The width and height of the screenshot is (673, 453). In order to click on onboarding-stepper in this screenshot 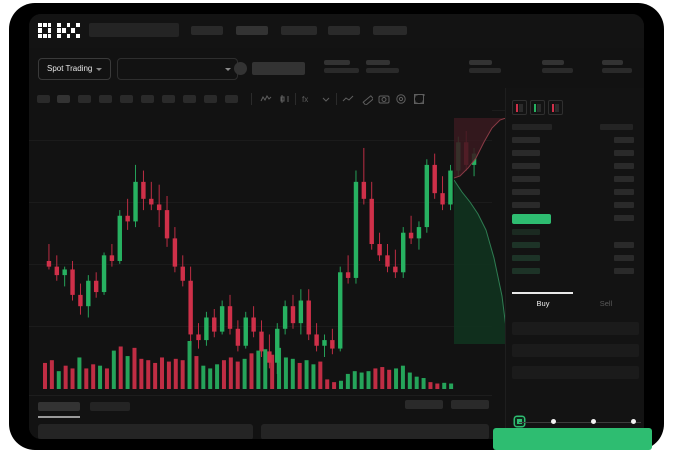, I will do `click(579, 423)`.